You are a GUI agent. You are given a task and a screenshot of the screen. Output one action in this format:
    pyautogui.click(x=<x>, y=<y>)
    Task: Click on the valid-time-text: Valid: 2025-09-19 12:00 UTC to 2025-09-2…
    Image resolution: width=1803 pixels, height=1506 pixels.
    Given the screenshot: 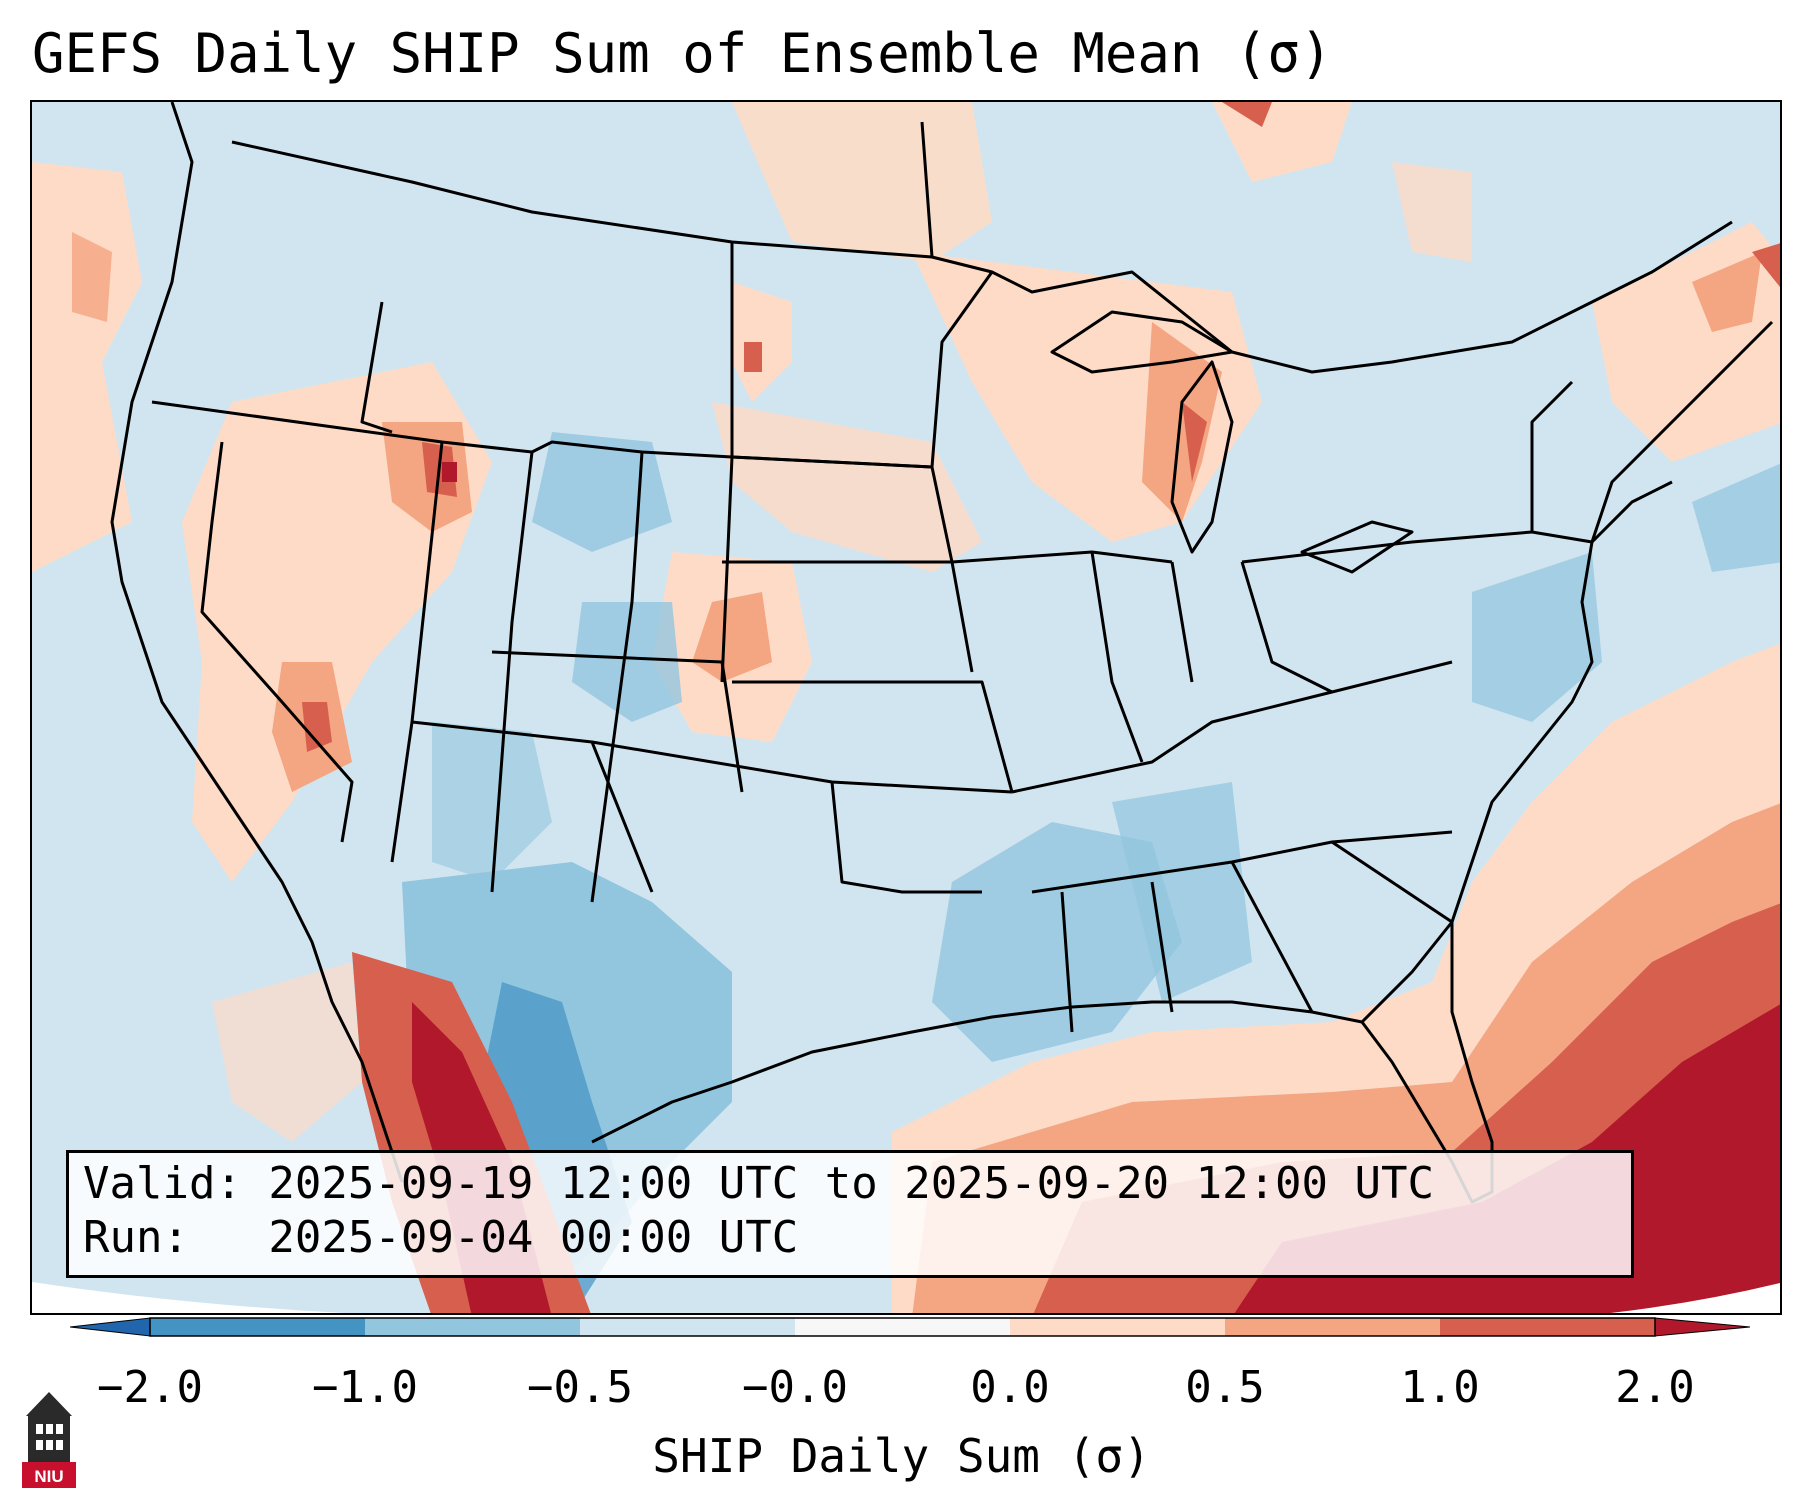 What is the action you would take?
    pyautogui.click(x=759, y=1183)
    